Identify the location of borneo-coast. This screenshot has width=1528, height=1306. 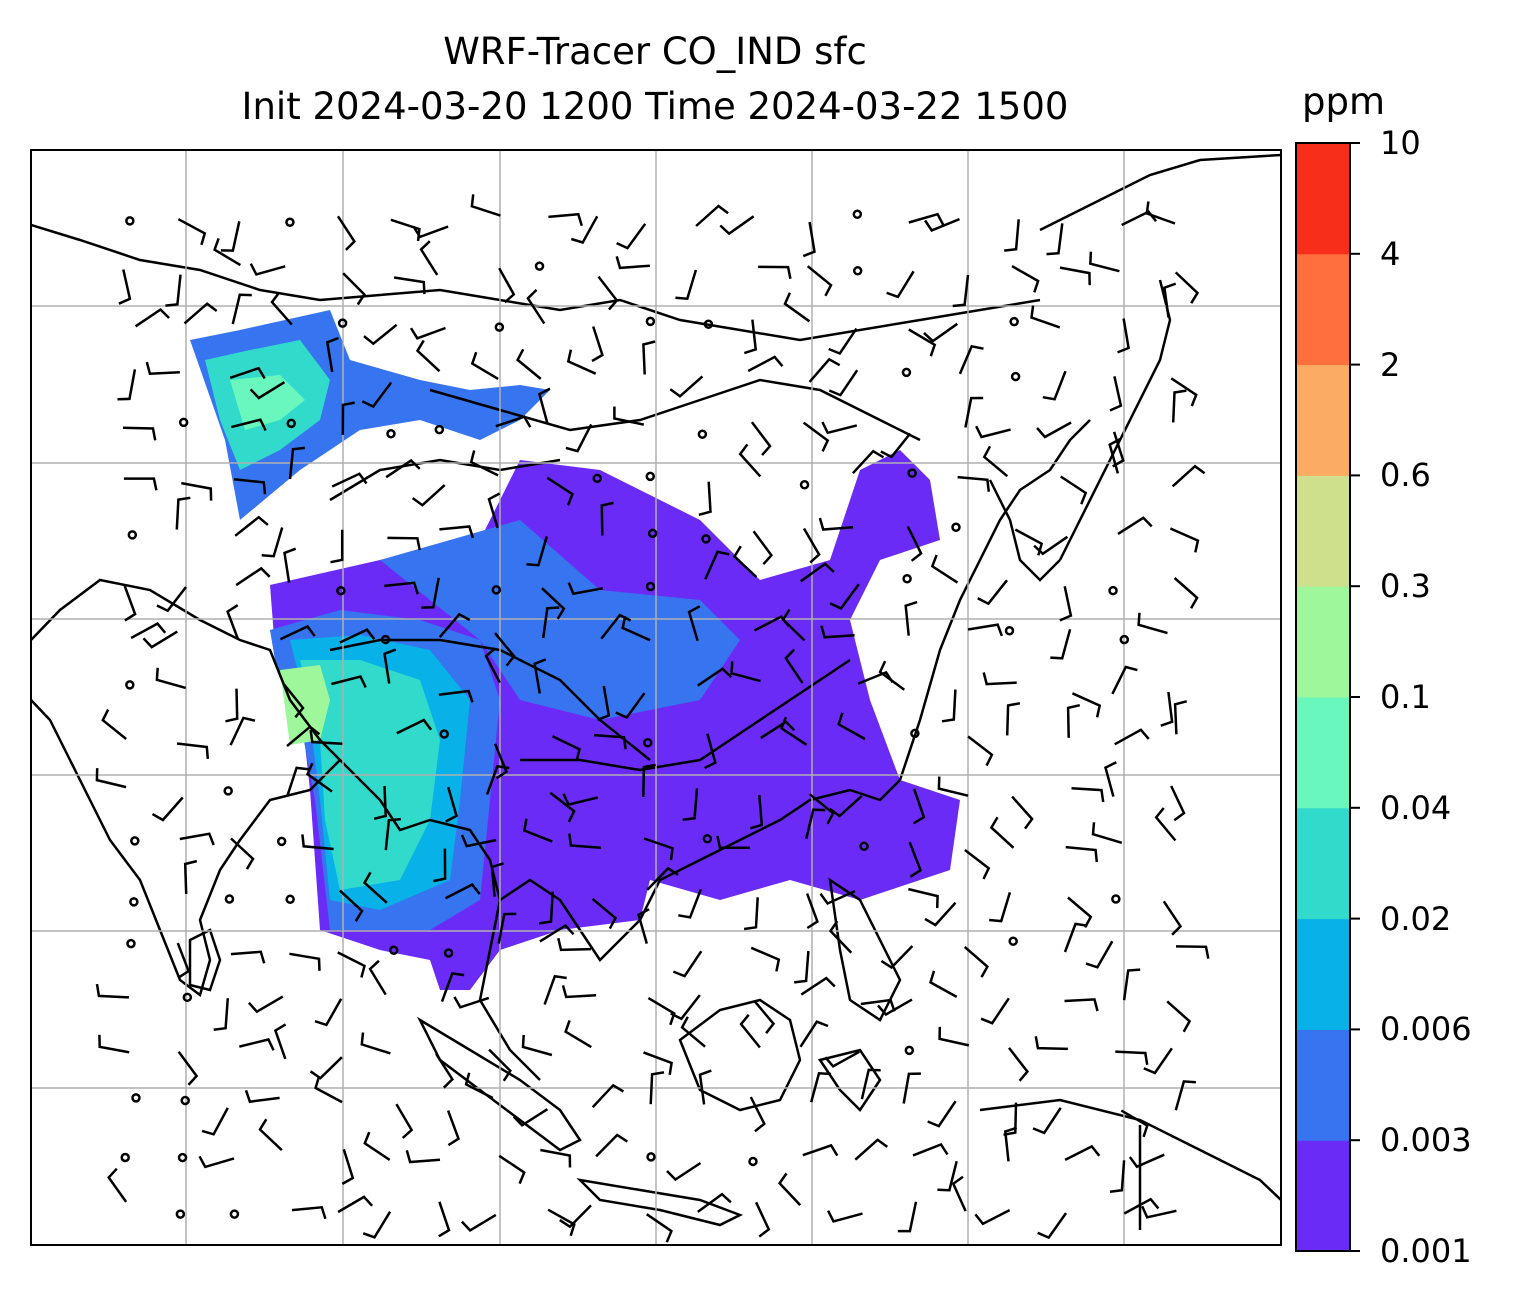
(740, 1055).